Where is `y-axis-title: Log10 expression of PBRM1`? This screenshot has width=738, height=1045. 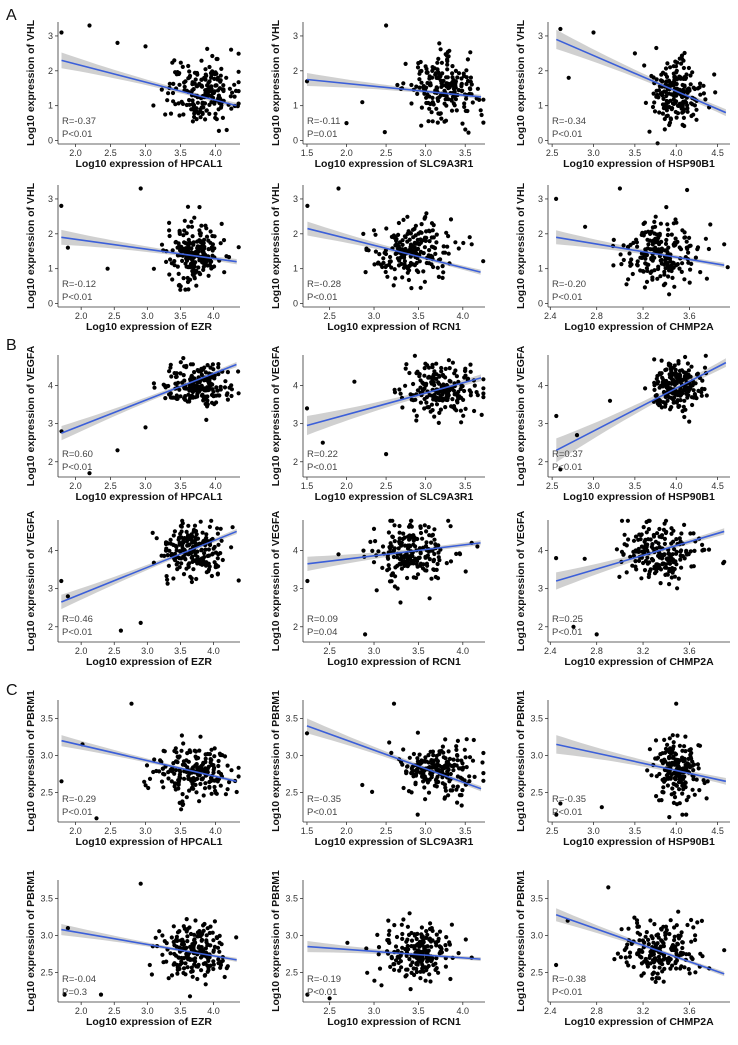
y-axis-title: Log10 expression of PBRM1 is located at coordinates (276, 761).